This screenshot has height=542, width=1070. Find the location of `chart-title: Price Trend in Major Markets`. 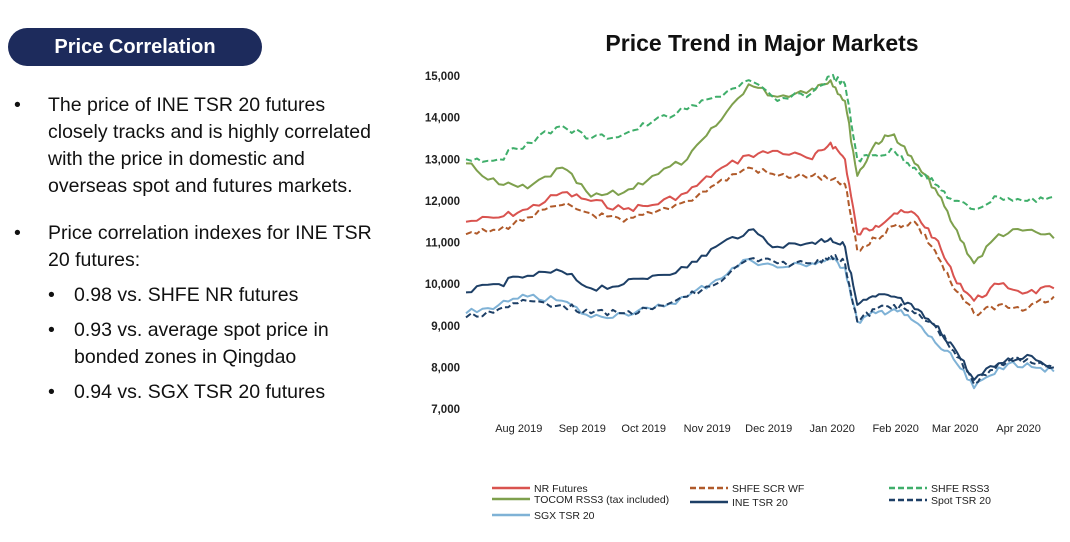

chart-title: Price Trend in Major Markets is located at coordinates (762, 43).